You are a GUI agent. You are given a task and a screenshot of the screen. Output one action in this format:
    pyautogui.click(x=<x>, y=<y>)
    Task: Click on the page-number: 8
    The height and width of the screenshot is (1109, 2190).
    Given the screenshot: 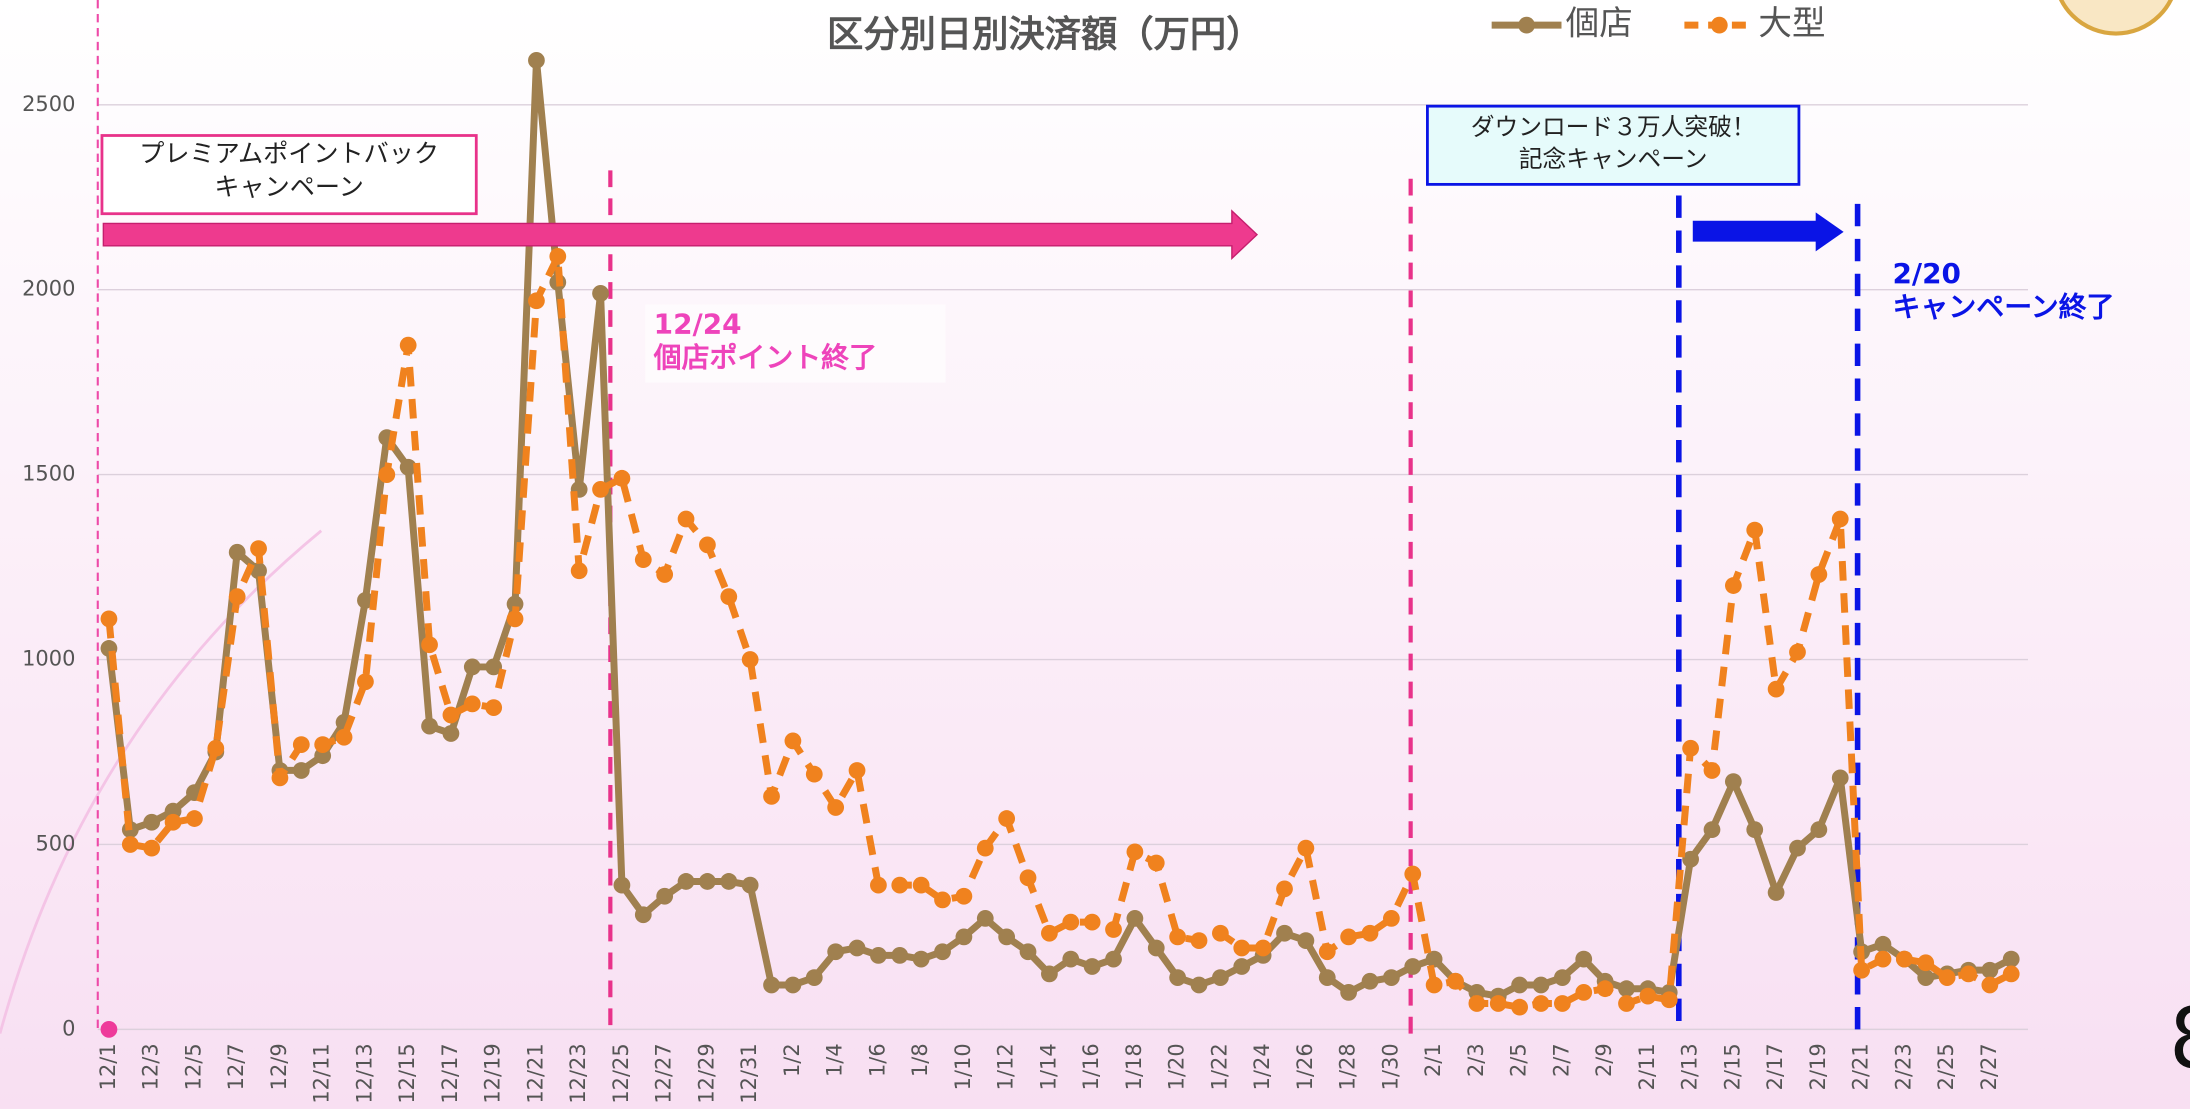 What is the action you would take?
    pyautogui.click(x=2179, y=1039)
    